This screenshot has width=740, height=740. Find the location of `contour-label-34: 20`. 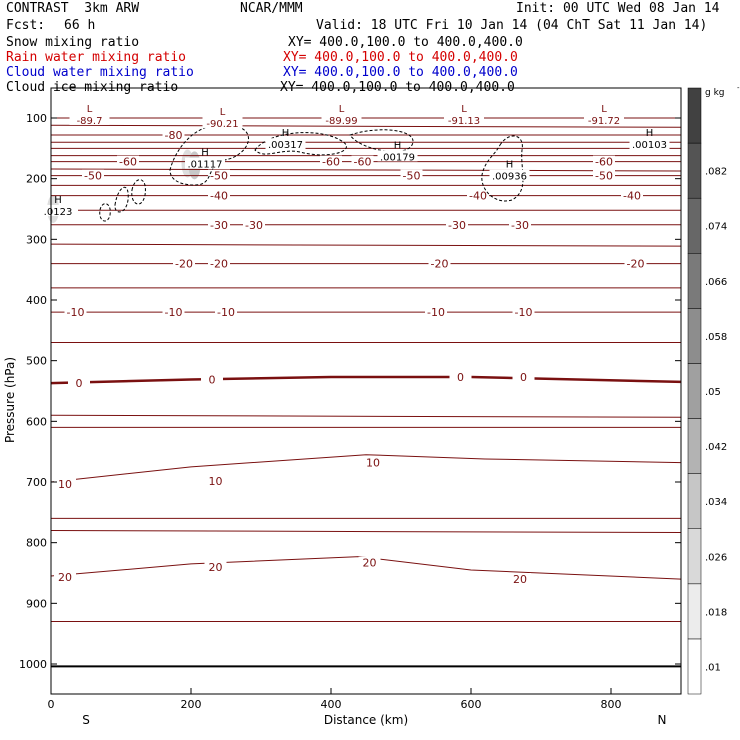

contour-label-34: 20 is located at coordinates (370, 563).